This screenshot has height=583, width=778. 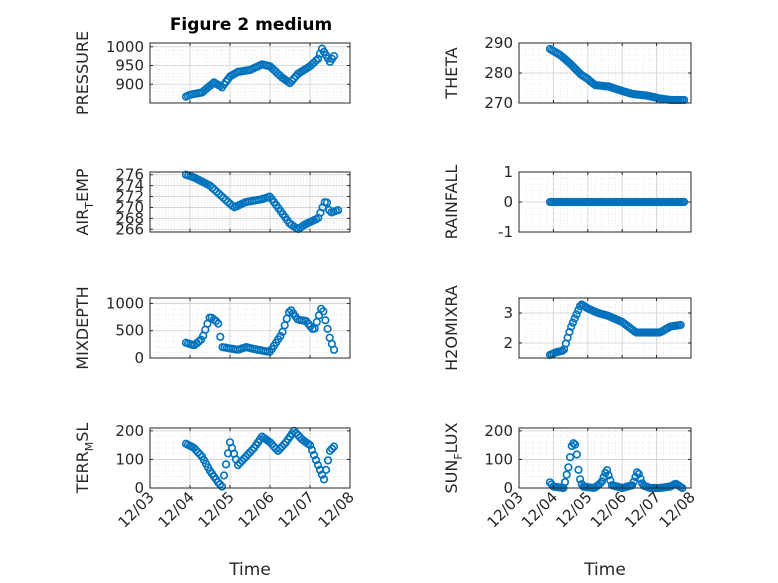 What do you see at coordinates (129, 331) in the screenshot?
I see `y-tick-label: 500` at bounding box center [129, 331].